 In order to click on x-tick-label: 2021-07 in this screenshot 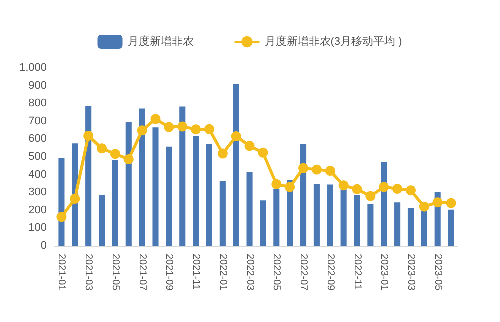, I will do `click(142, 273)`.